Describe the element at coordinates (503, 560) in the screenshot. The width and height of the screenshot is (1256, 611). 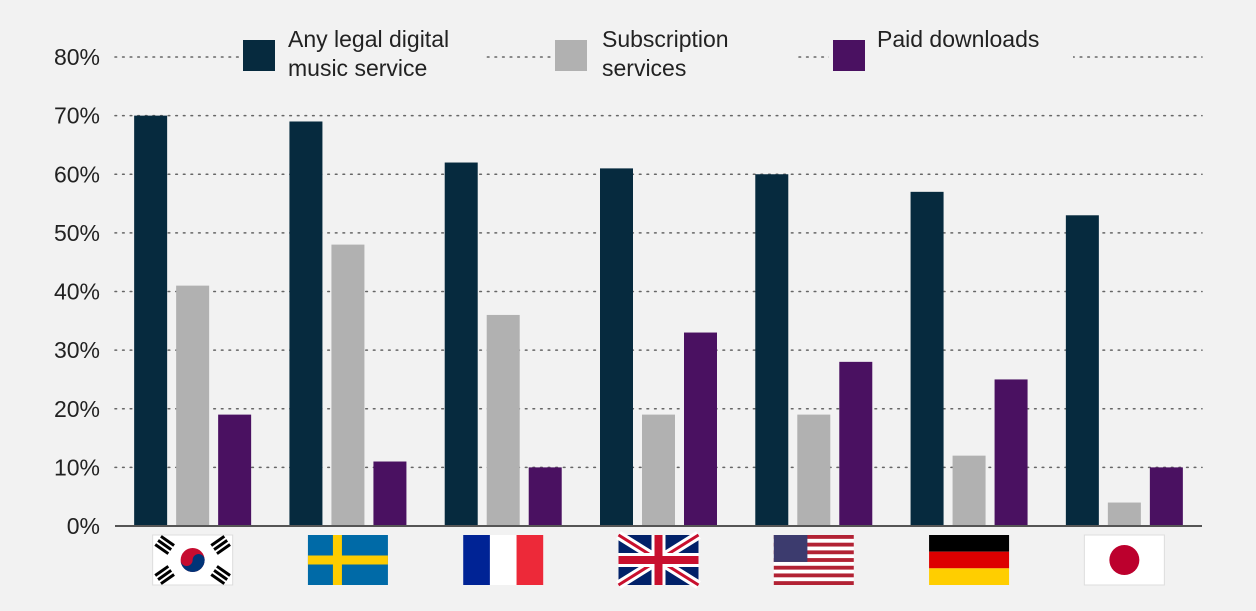
I see `france-flag-icon` at that location.